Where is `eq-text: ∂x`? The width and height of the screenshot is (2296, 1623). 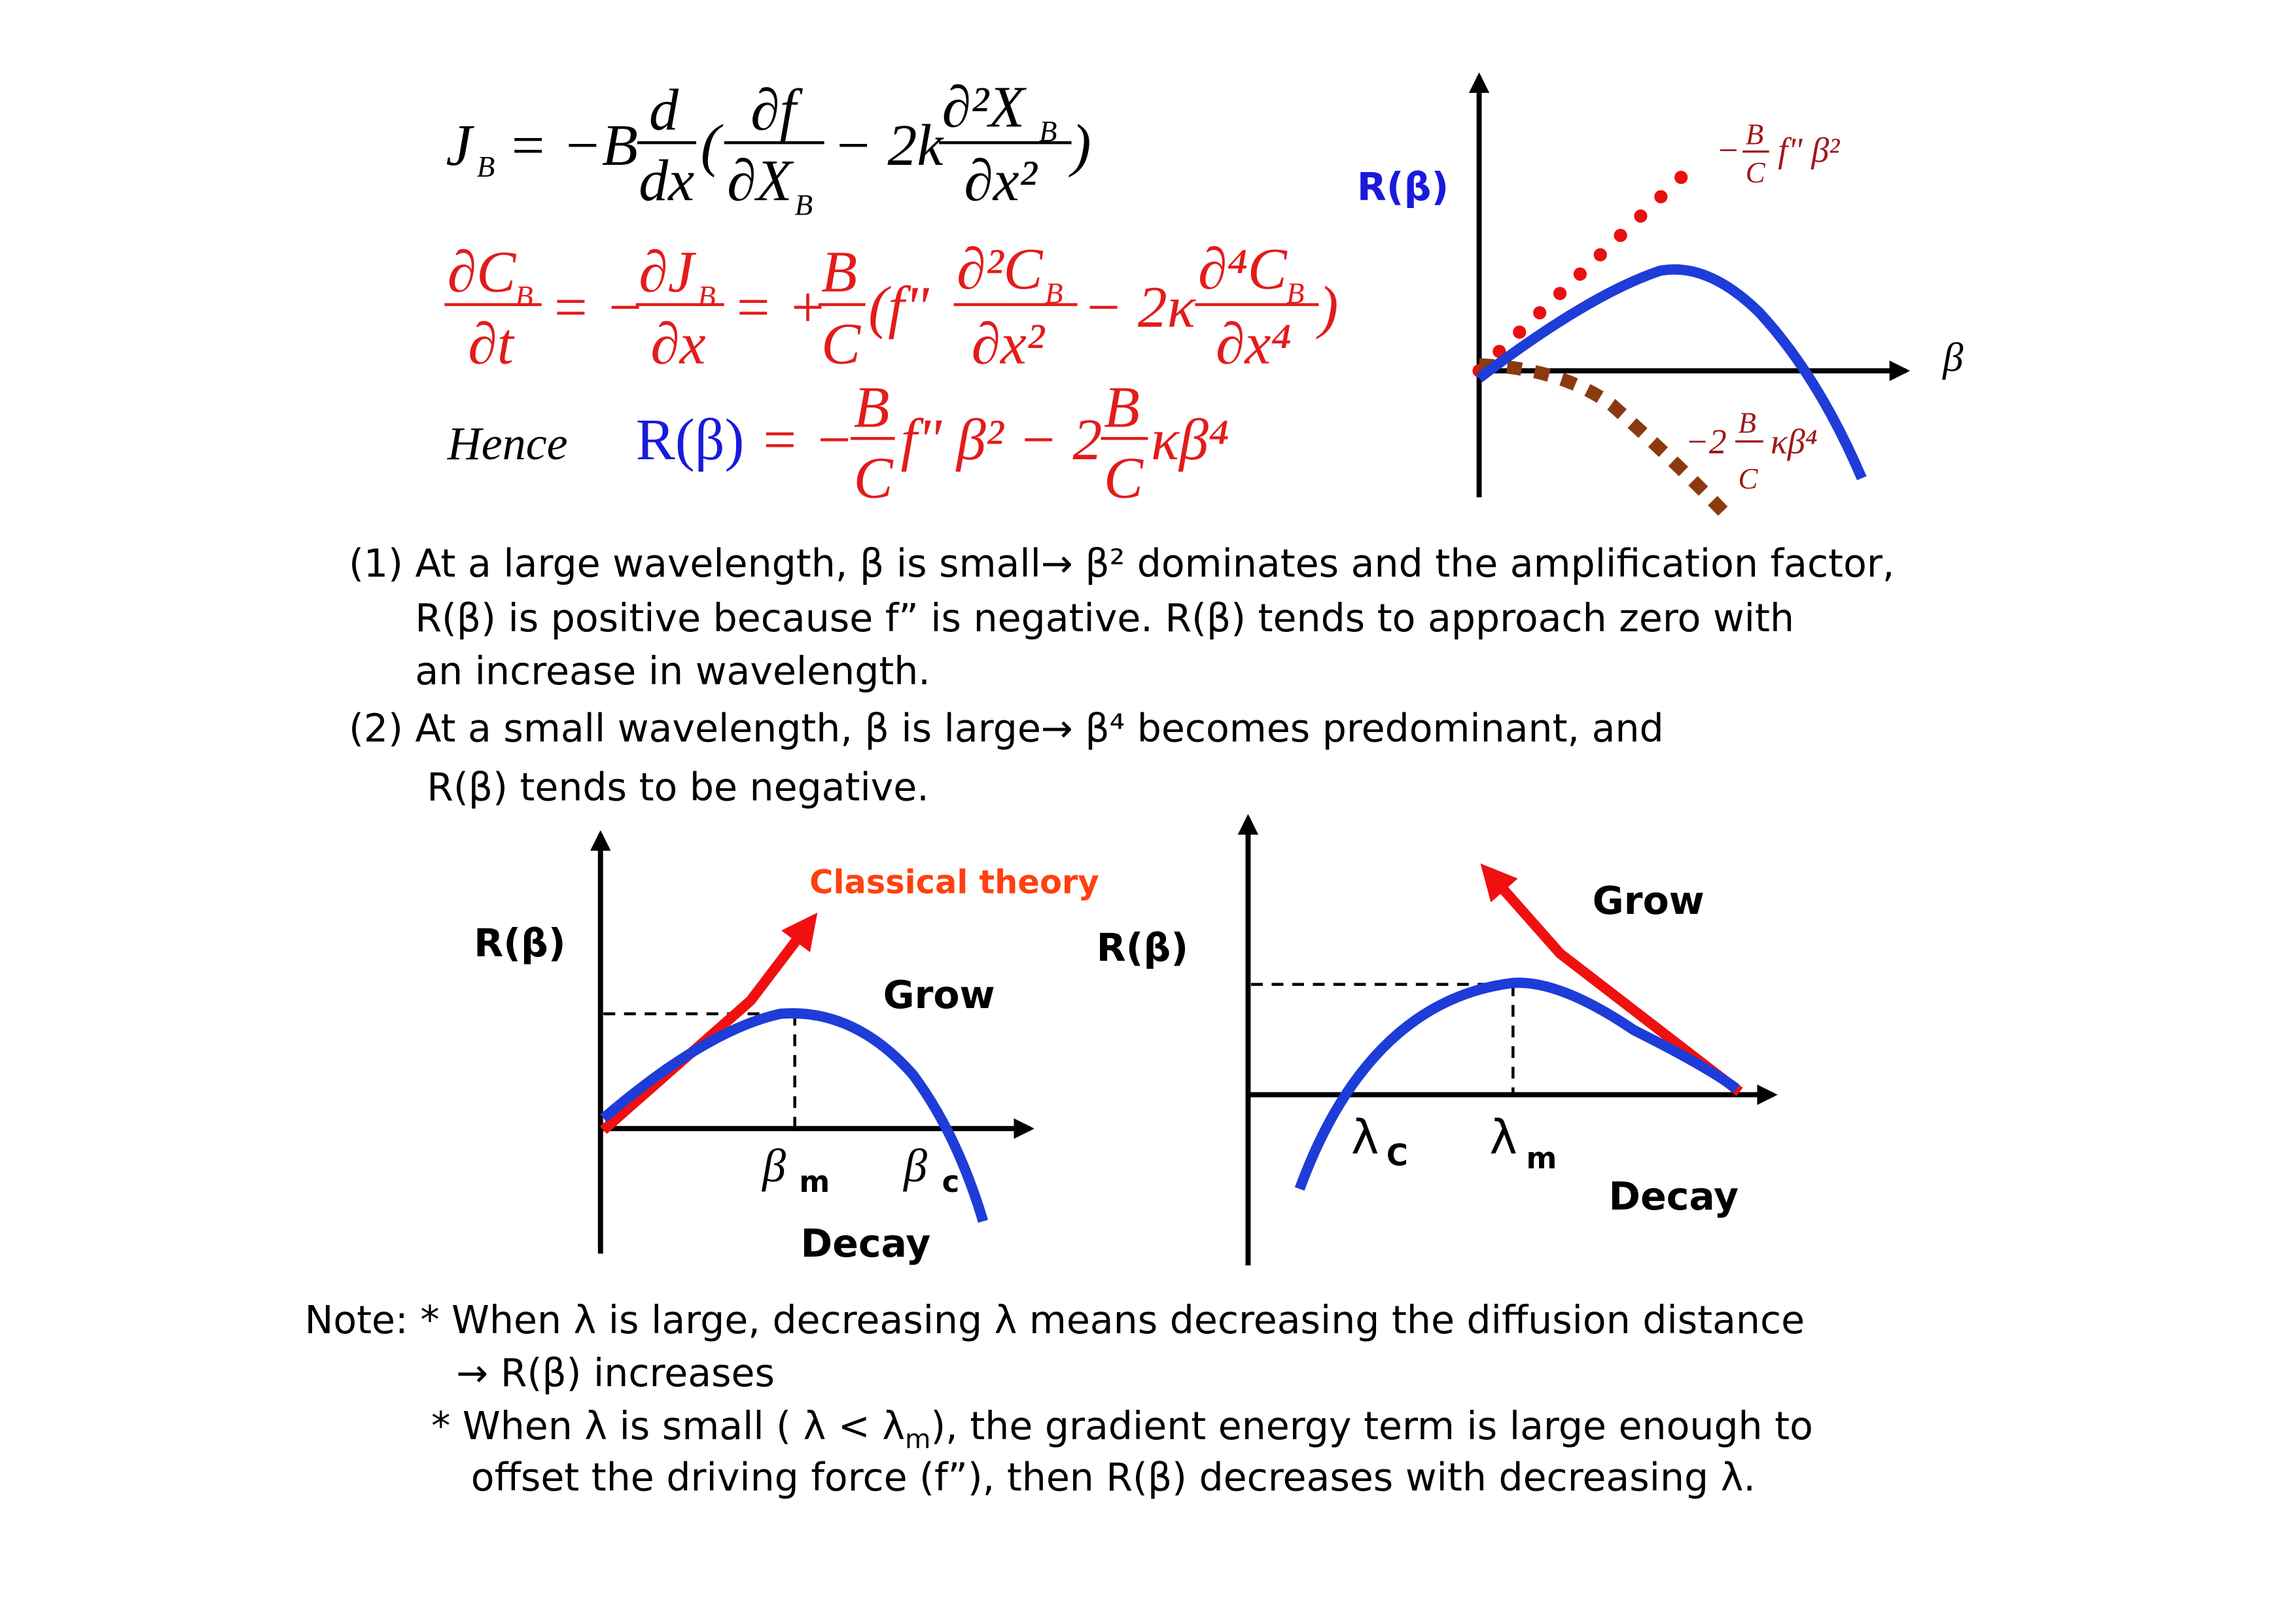 eq-text: ∂x is located at coordinates (677, 345).